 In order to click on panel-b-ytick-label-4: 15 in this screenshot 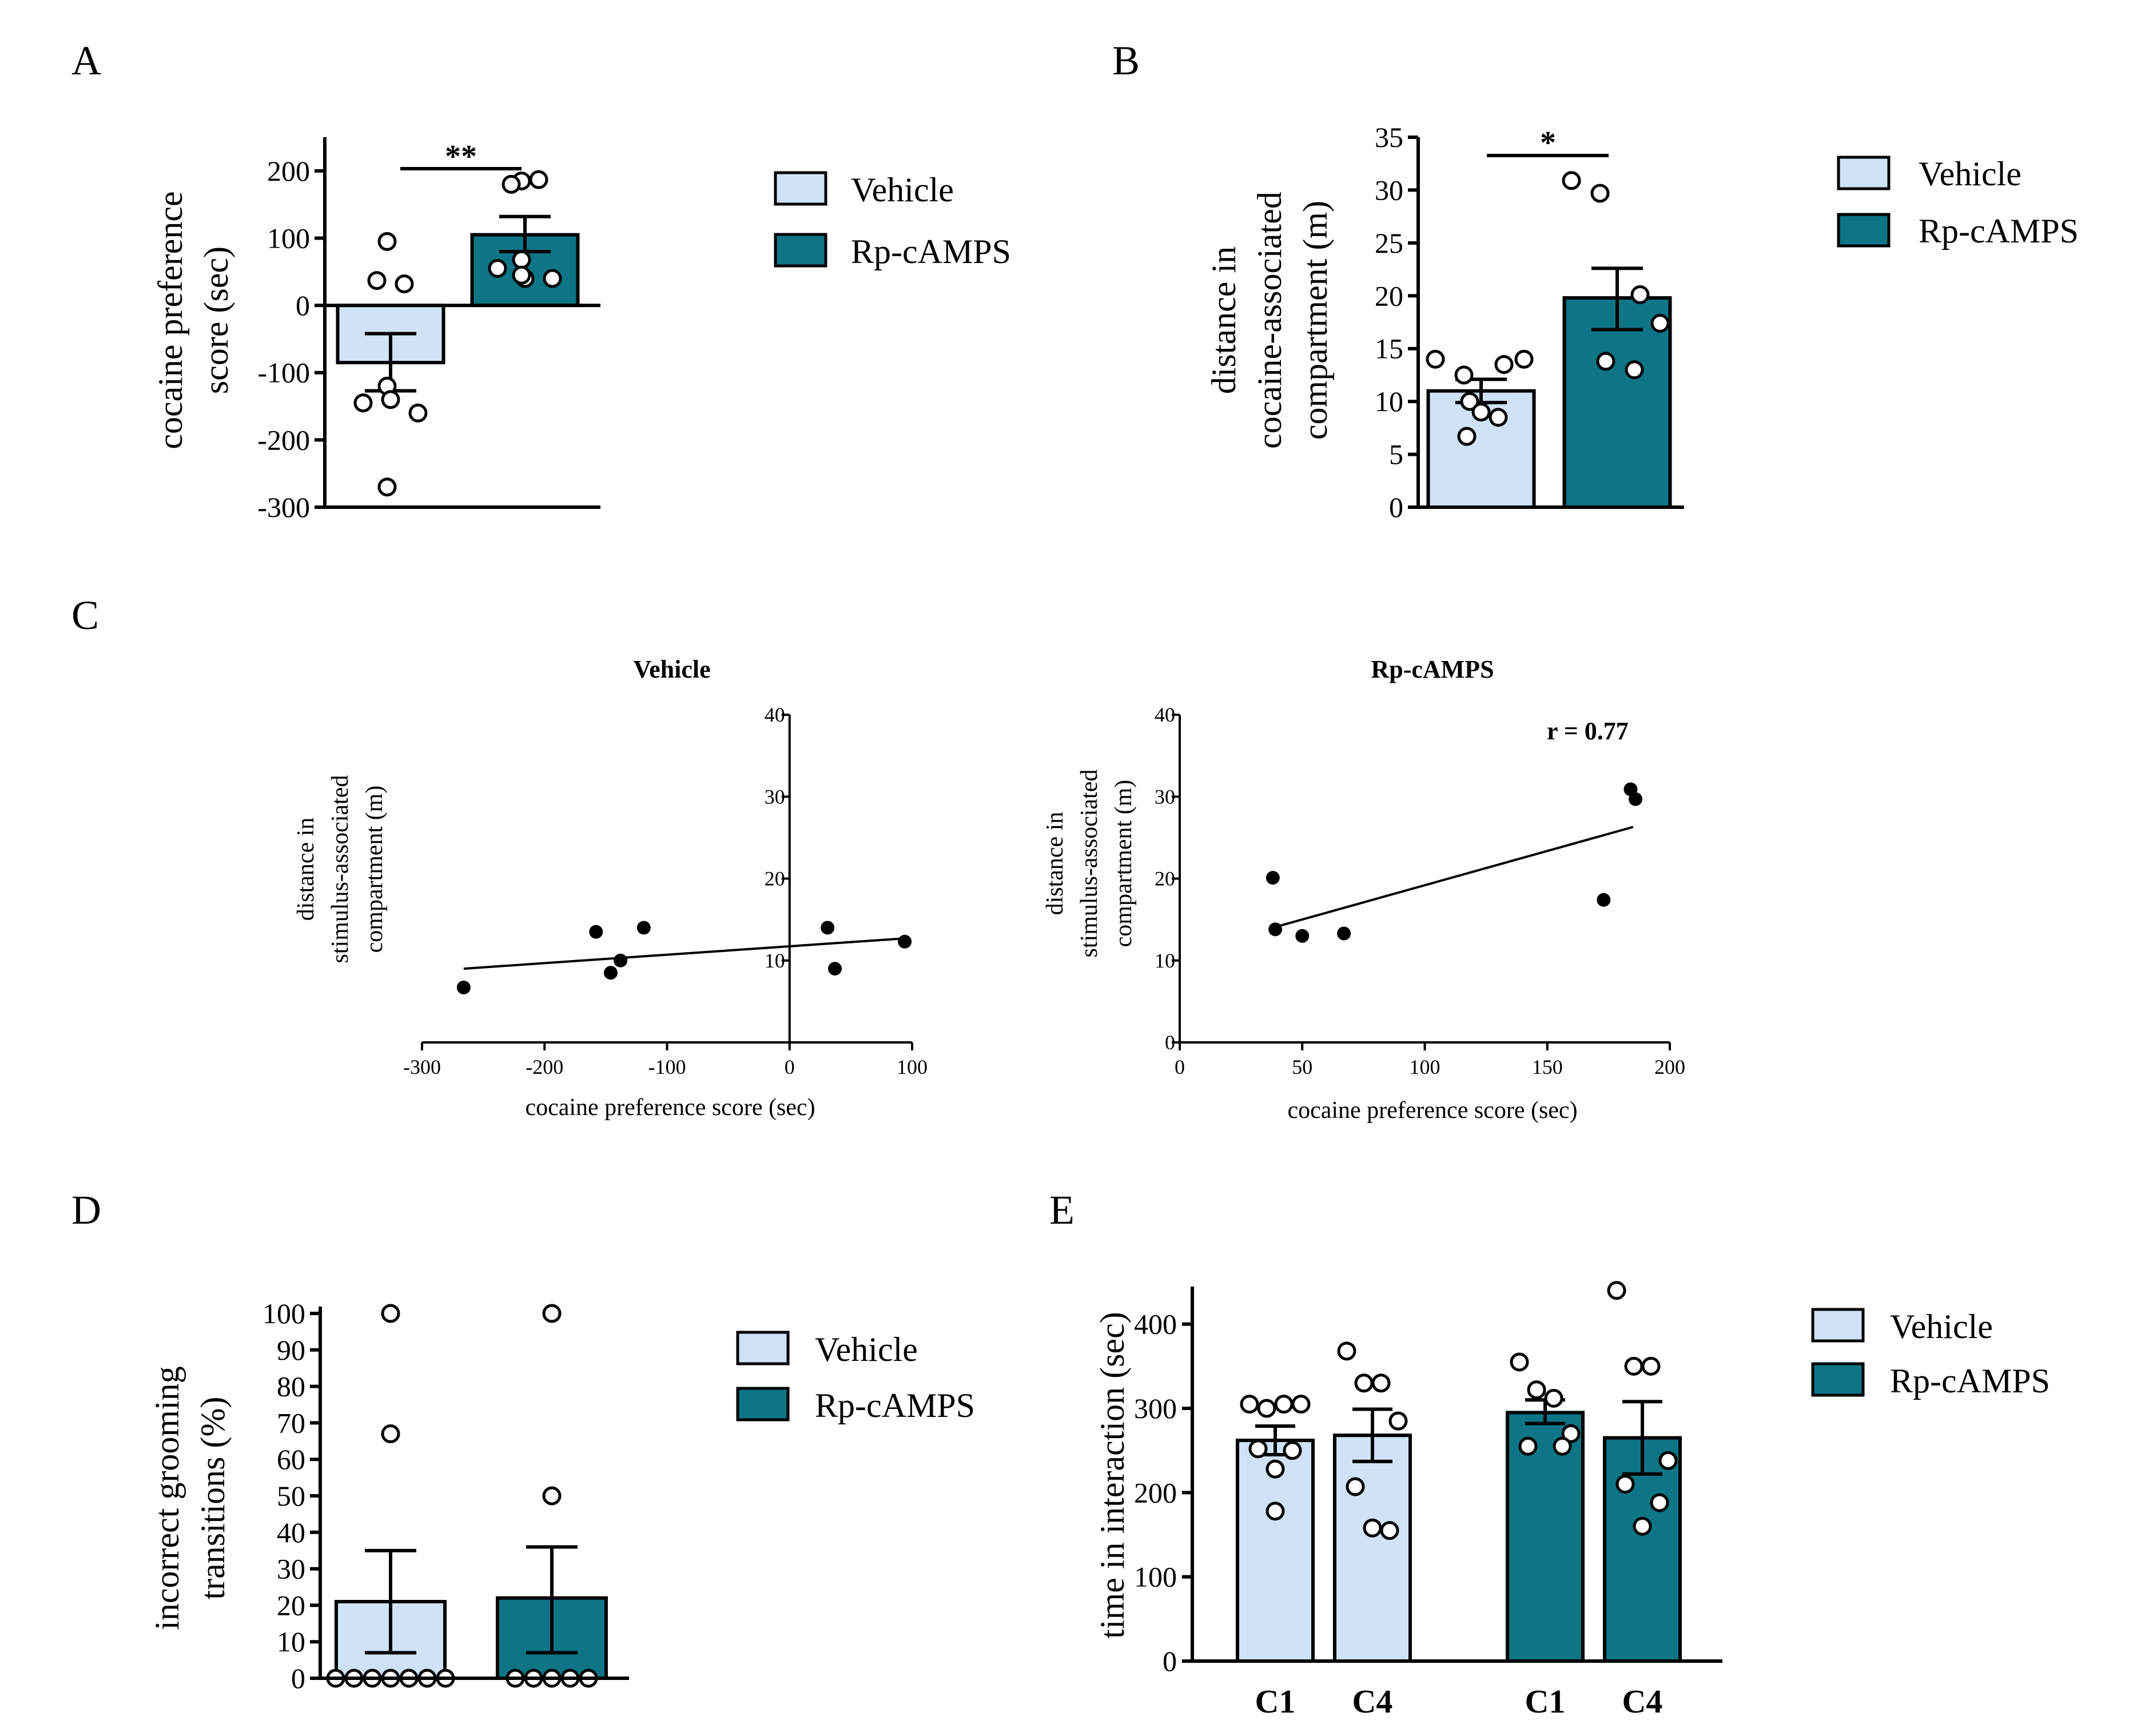, I will do `click(1389, 349)`.